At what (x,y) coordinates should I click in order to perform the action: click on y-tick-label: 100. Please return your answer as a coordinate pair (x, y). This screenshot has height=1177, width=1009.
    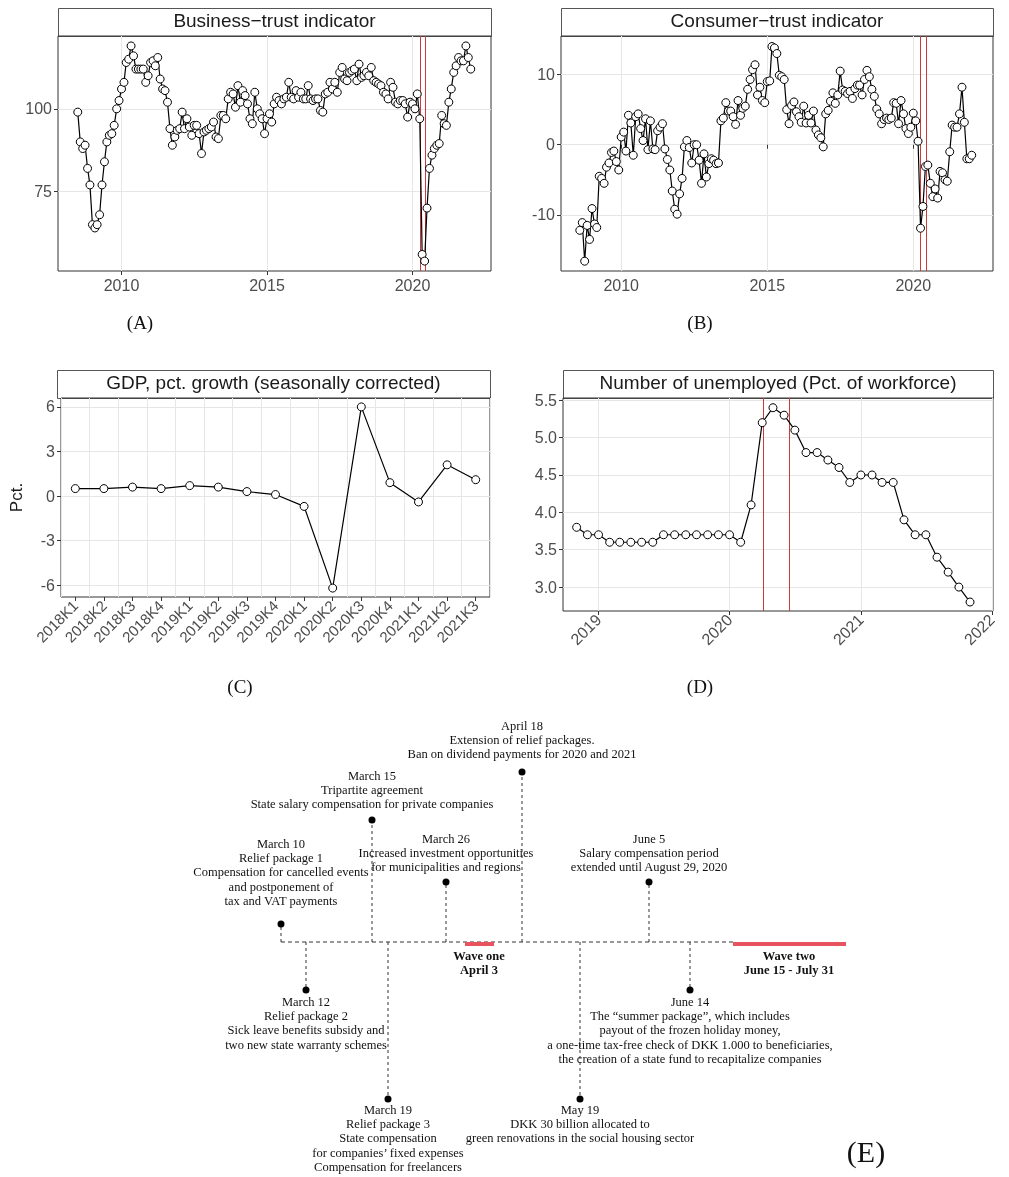
    Looking at the image, I should click on (39, 109).